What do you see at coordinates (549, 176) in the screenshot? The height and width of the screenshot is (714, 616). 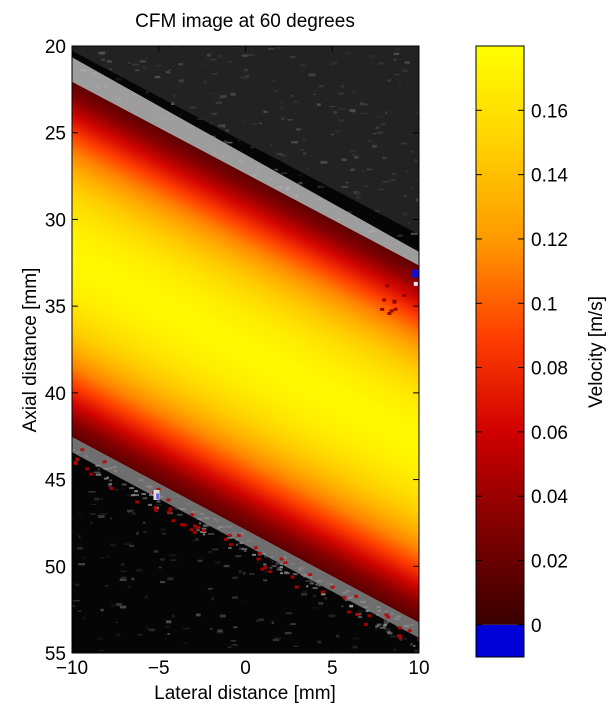 I see `colorbar-tick-label: 0.14` at bounding box center [549, 176].